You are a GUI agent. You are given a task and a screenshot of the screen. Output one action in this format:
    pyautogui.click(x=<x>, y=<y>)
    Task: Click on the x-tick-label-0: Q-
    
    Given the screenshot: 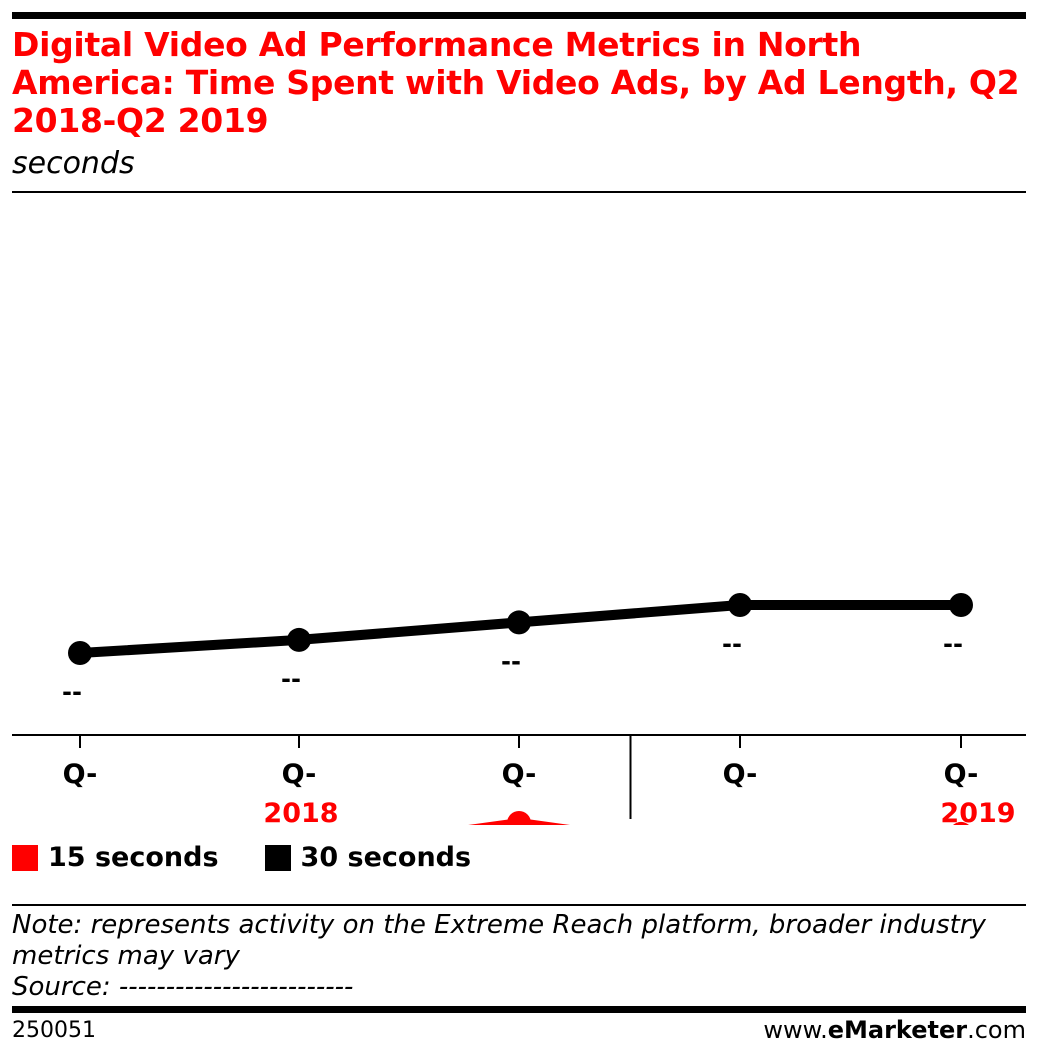 What is the action you would take?
    pyautogui.click(x=80, y=774)
    